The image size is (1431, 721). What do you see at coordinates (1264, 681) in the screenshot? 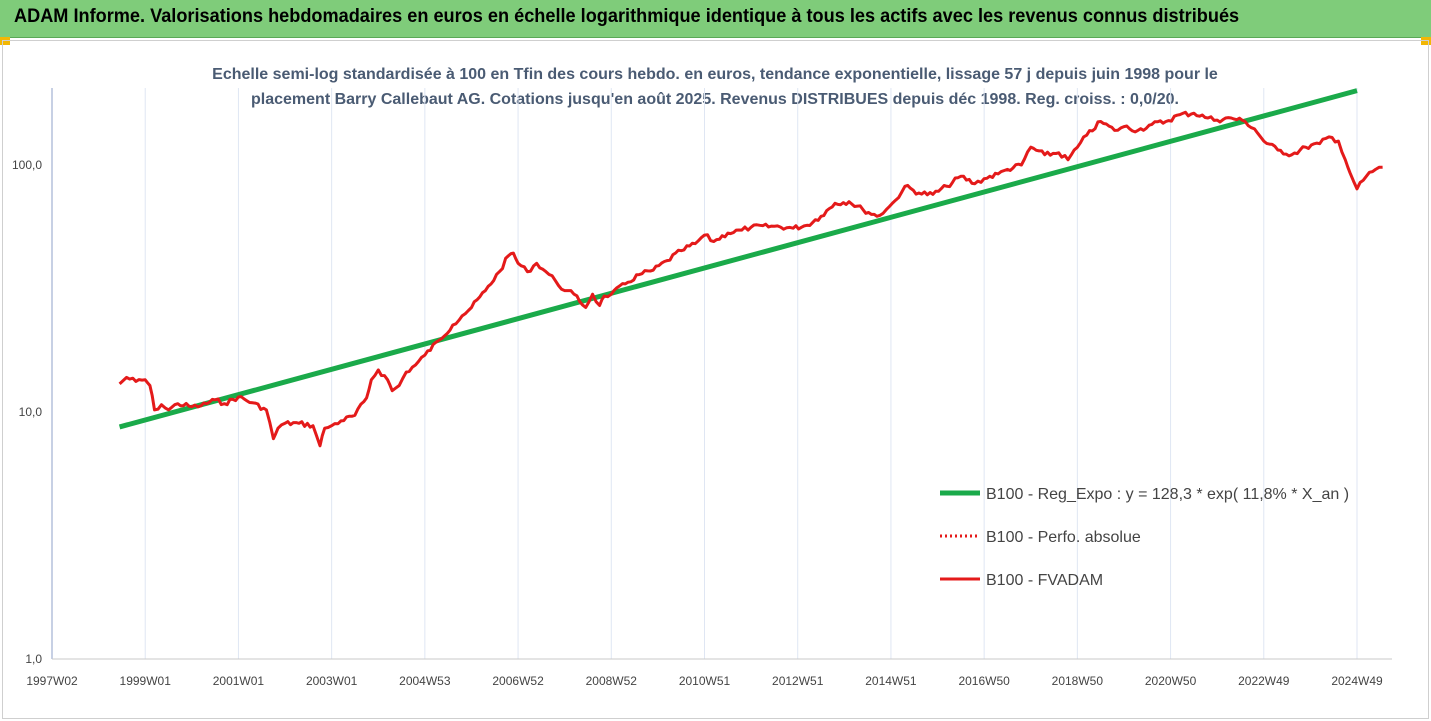
I see `x-tick-label-13: 2022W49` at bounding box center [1264, 681].